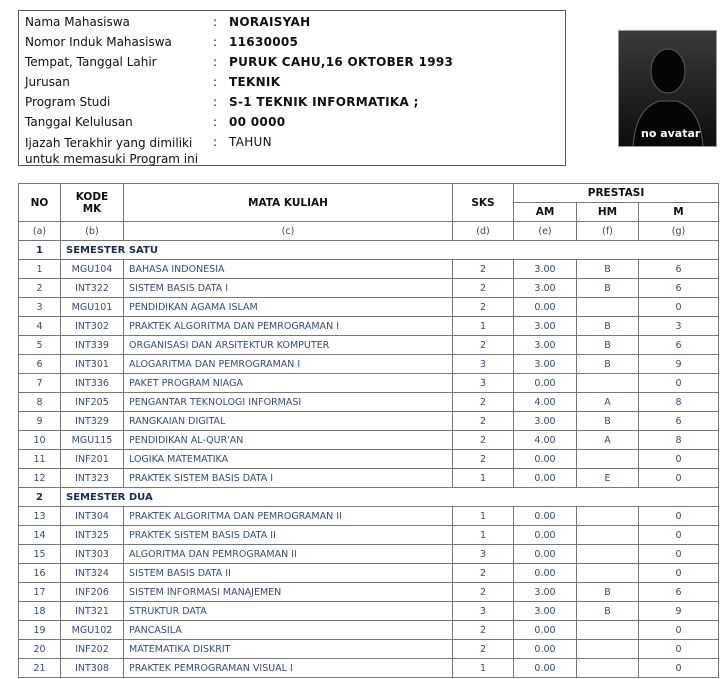 Image resolution: width=727 pixels, height=679 pixels. Describe the element at coordinates (39, 345) in the screenshot. I see `row-no: 5` at that location.